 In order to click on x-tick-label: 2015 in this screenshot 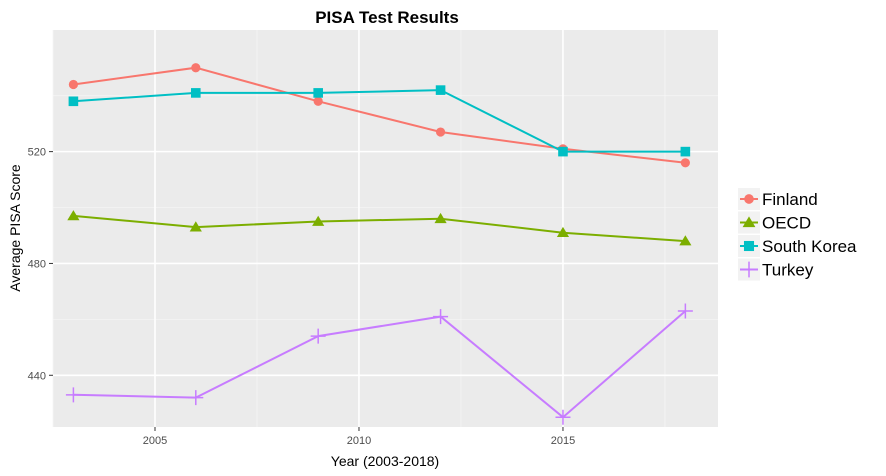, I will do `click(563, 441)`.